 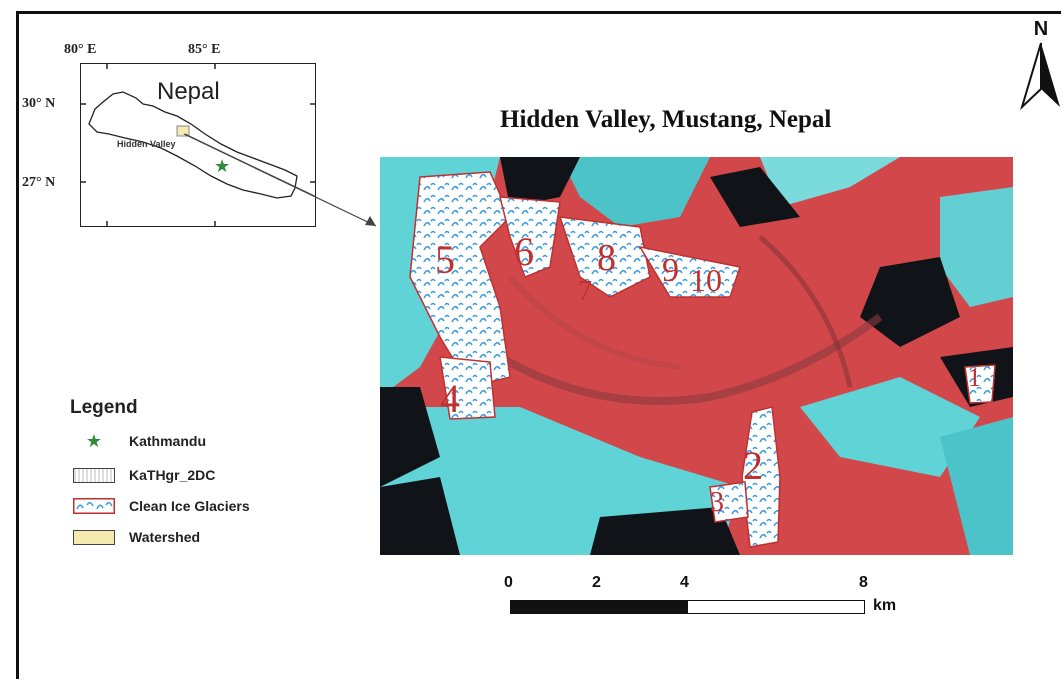 What do you see at coordinates (600, 607) in the screenshot?
I see `scale-bar-black` at bounding box center [600, 607].